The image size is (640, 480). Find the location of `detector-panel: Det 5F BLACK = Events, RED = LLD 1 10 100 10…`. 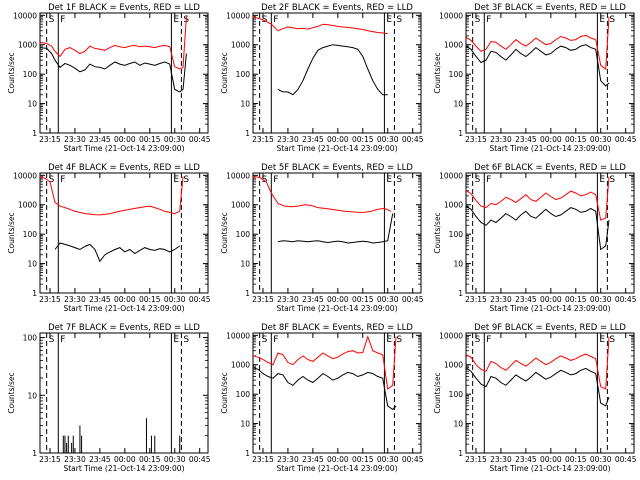

detector-panel: Det 5F BLACK = Events, RED = LLD 1 10 100 10… is located at coordinates (322, 238).